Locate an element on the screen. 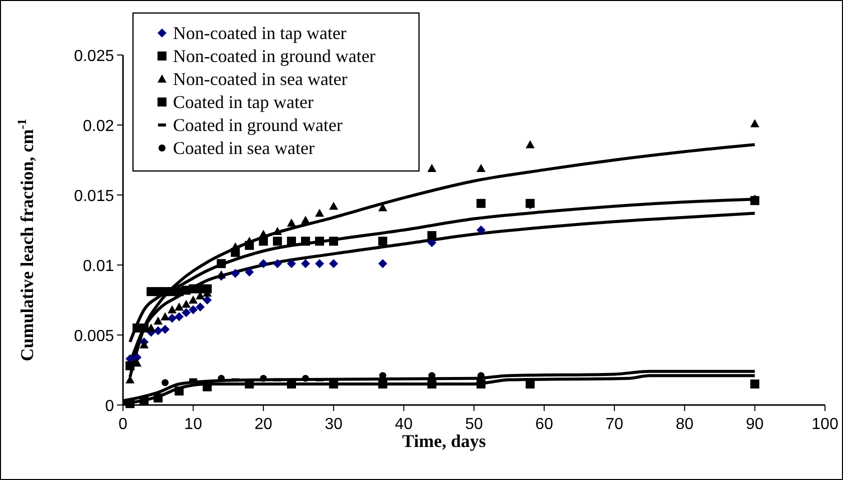 The width and height of the screenshot is (843, 480). legend-label: Coated in sea water is located at coordinates (243, 148).